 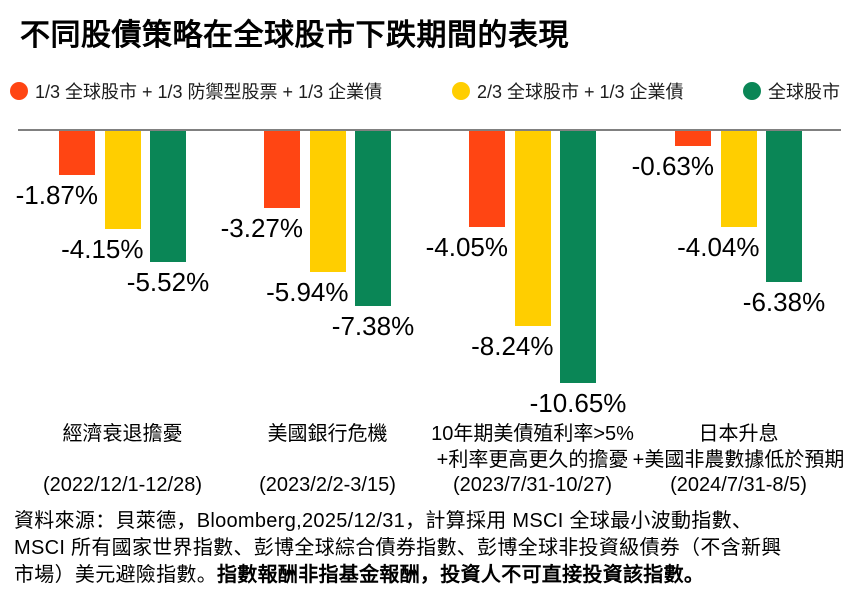 What do you see at coordinates (752, 91) in the screenshot?
I see `legend-swatch-green-icon` at bounding box center [752, 91].